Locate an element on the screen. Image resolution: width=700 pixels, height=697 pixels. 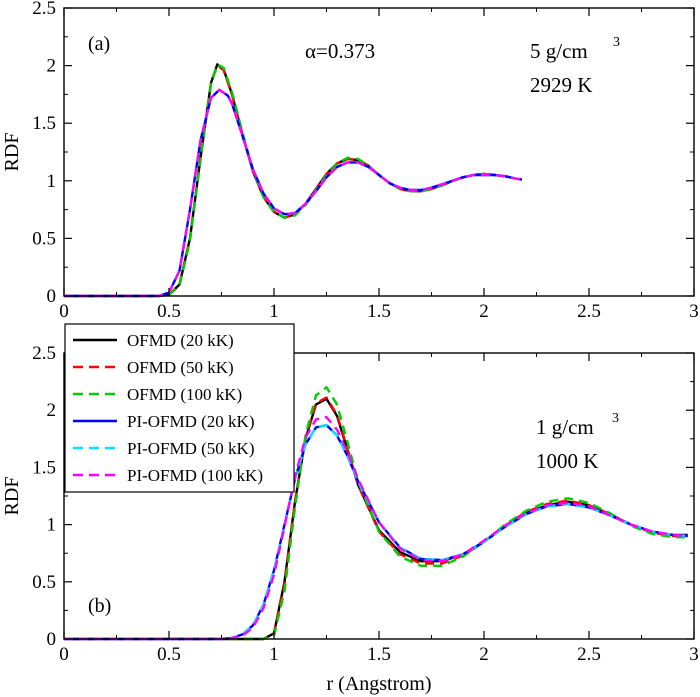
legend-label-pi_100: PI-OFMD (100 kK) is located at coordinates (195, 475).